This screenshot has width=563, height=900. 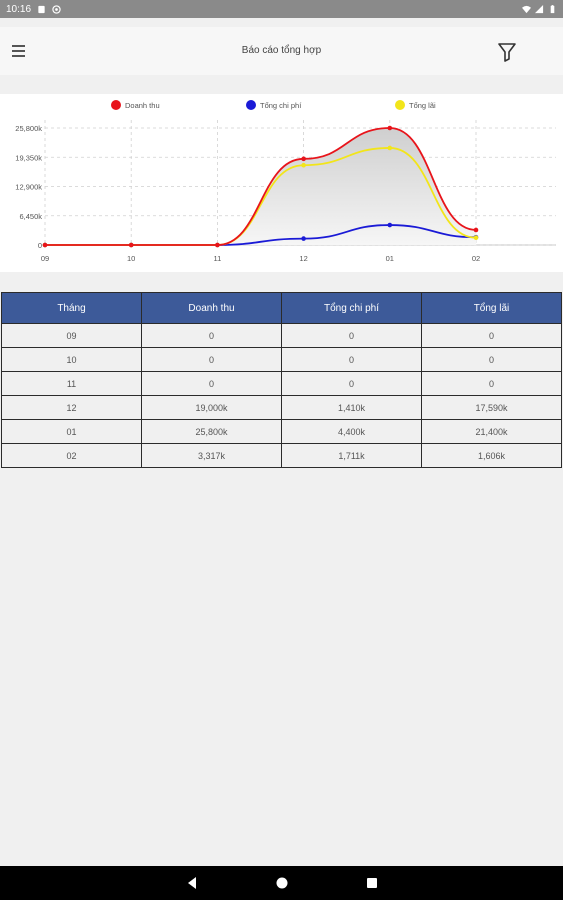 What do you see at coordinates (192, 883) in the screenshot?
I see `back-icon` at bounding box center [192, 883].